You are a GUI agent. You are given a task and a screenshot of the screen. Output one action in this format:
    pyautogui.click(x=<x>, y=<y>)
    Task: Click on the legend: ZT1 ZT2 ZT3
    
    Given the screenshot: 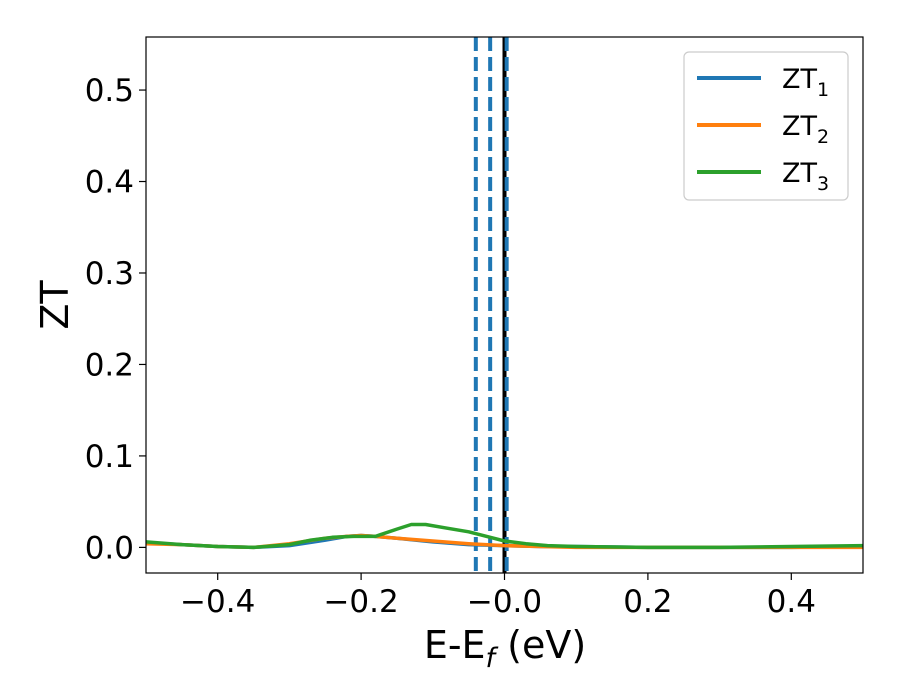 What is the action you would take?
    pyautogui.click(x=766, y=126)
    